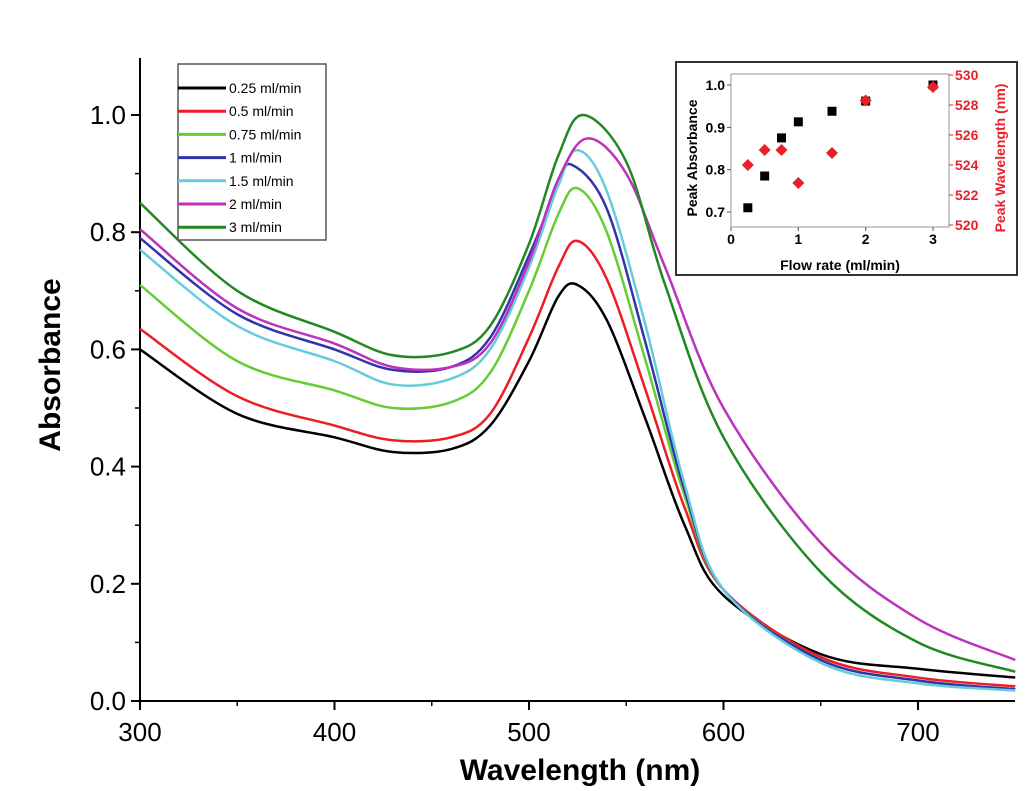 The image size is (1025, 791). Describe the element at coordinates (334, 732) in the screenshot. I see `x-tick-label: 400` at that location.